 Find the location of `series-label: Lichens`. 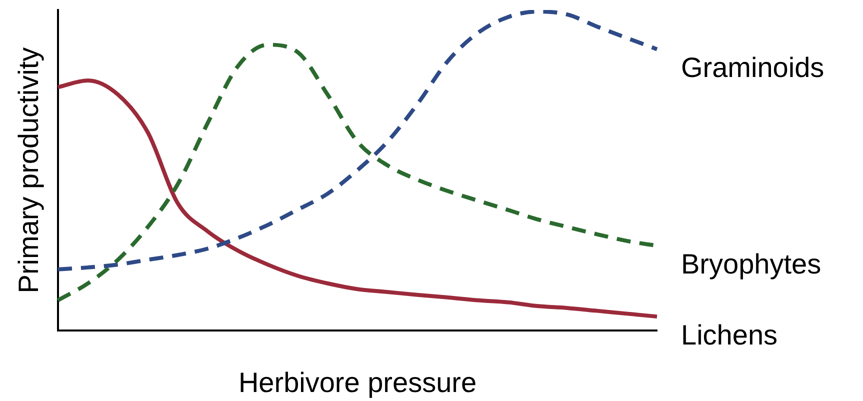

series-label: Lichens is located at coordinates (729, 334).